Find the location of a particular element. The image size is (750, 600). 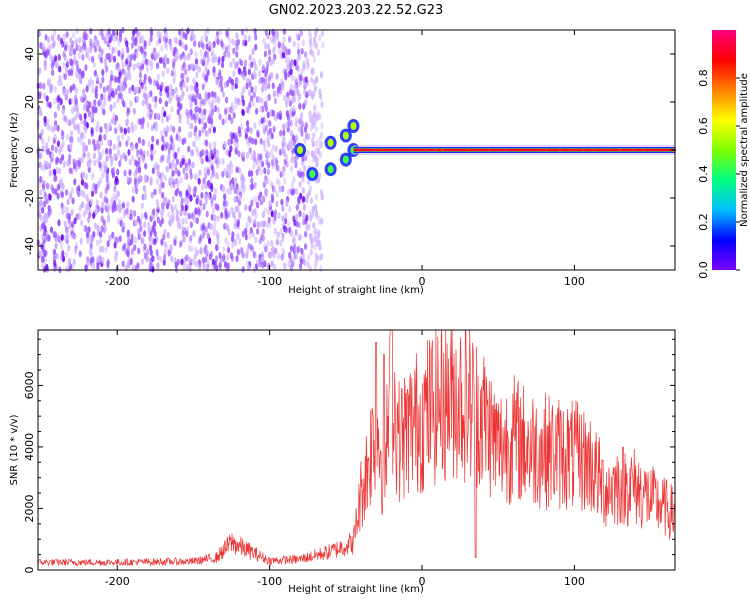

snr-y-axis-label: SNR (10 * v/v) is located at coordinates (14, 449).